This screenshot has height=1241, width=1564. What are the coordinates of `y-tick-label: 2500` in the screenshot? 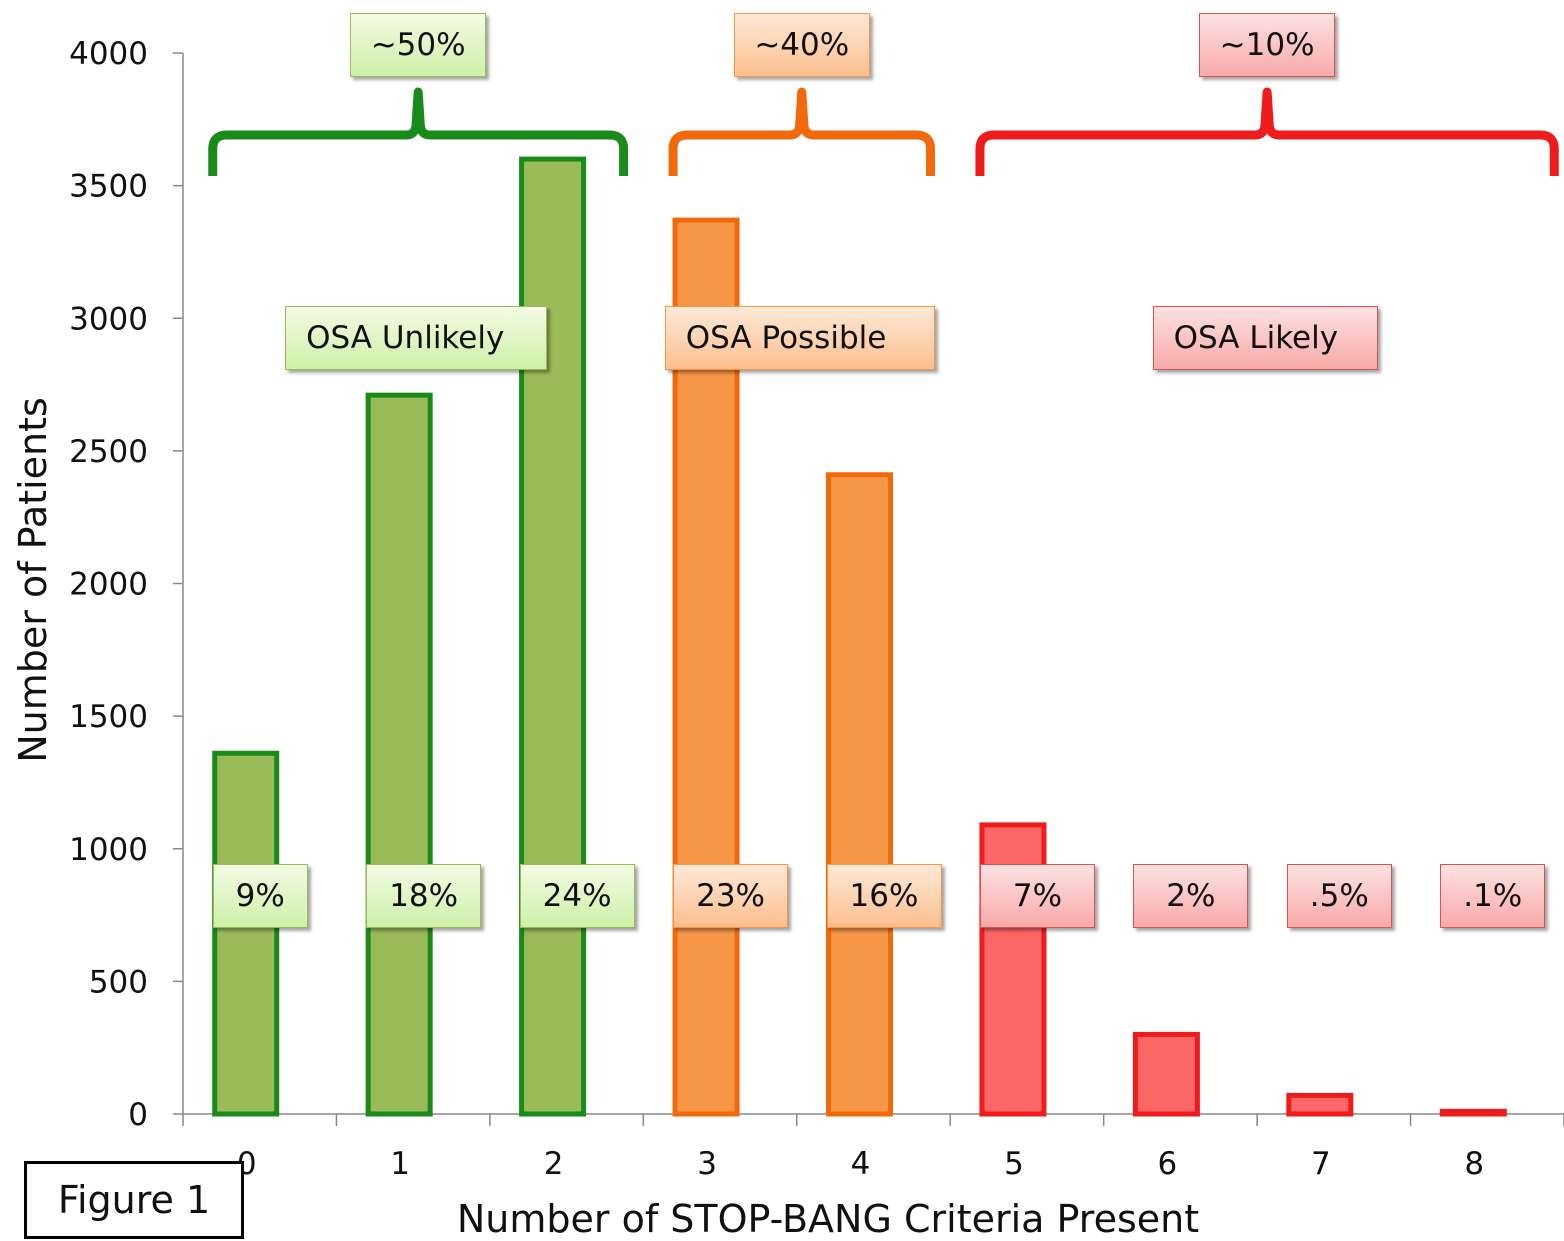 It's located at (108, 452).